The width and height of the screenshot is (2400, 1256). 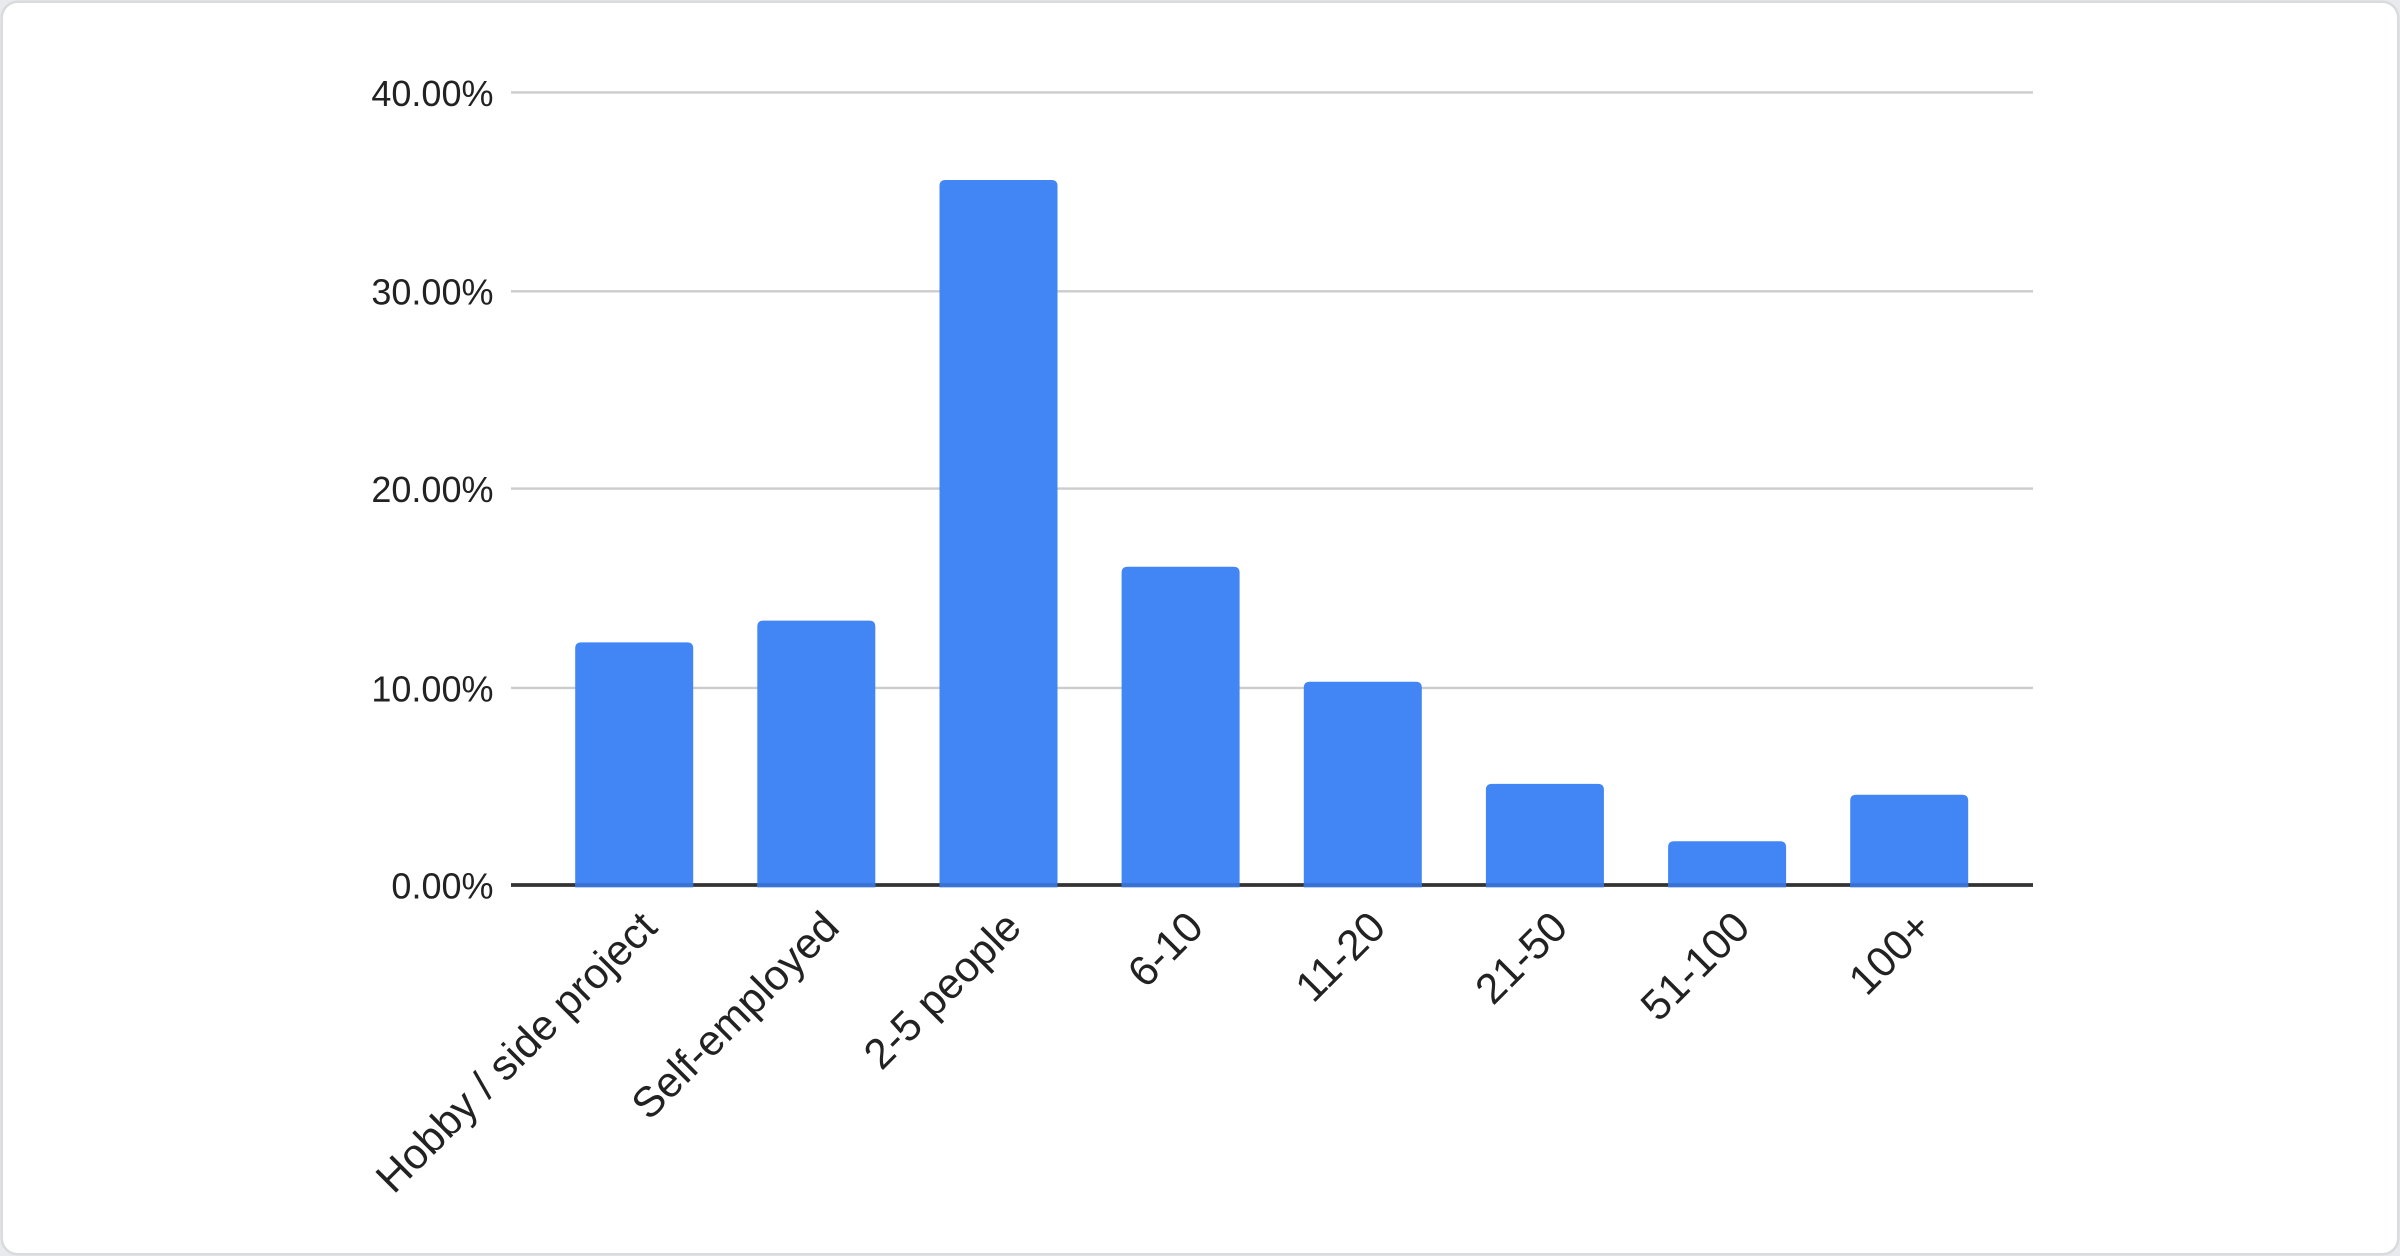 I want to click on svg-text: 10.00%, so click(x=432, y=688).